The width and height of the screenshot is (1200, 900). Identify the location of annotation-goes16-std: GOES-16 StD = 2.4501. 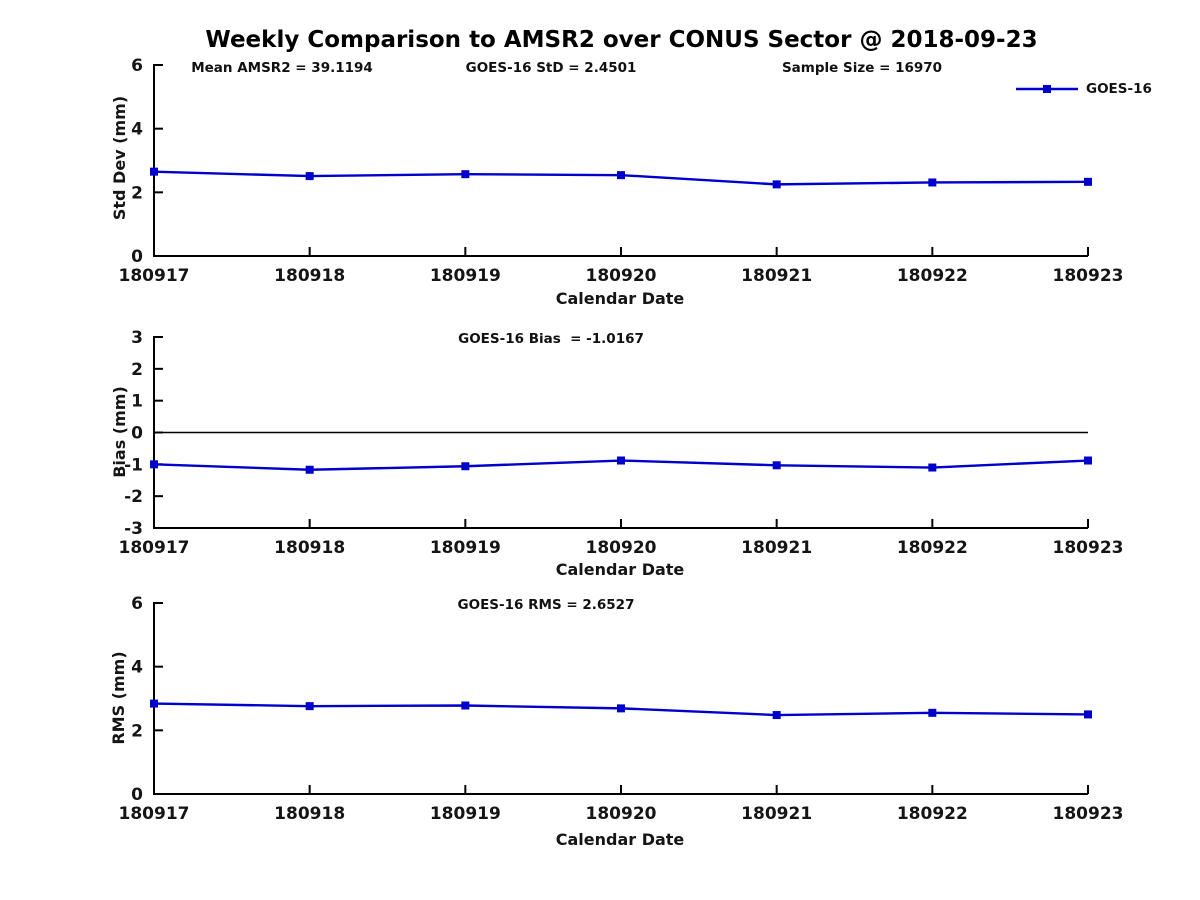
(551, 68).